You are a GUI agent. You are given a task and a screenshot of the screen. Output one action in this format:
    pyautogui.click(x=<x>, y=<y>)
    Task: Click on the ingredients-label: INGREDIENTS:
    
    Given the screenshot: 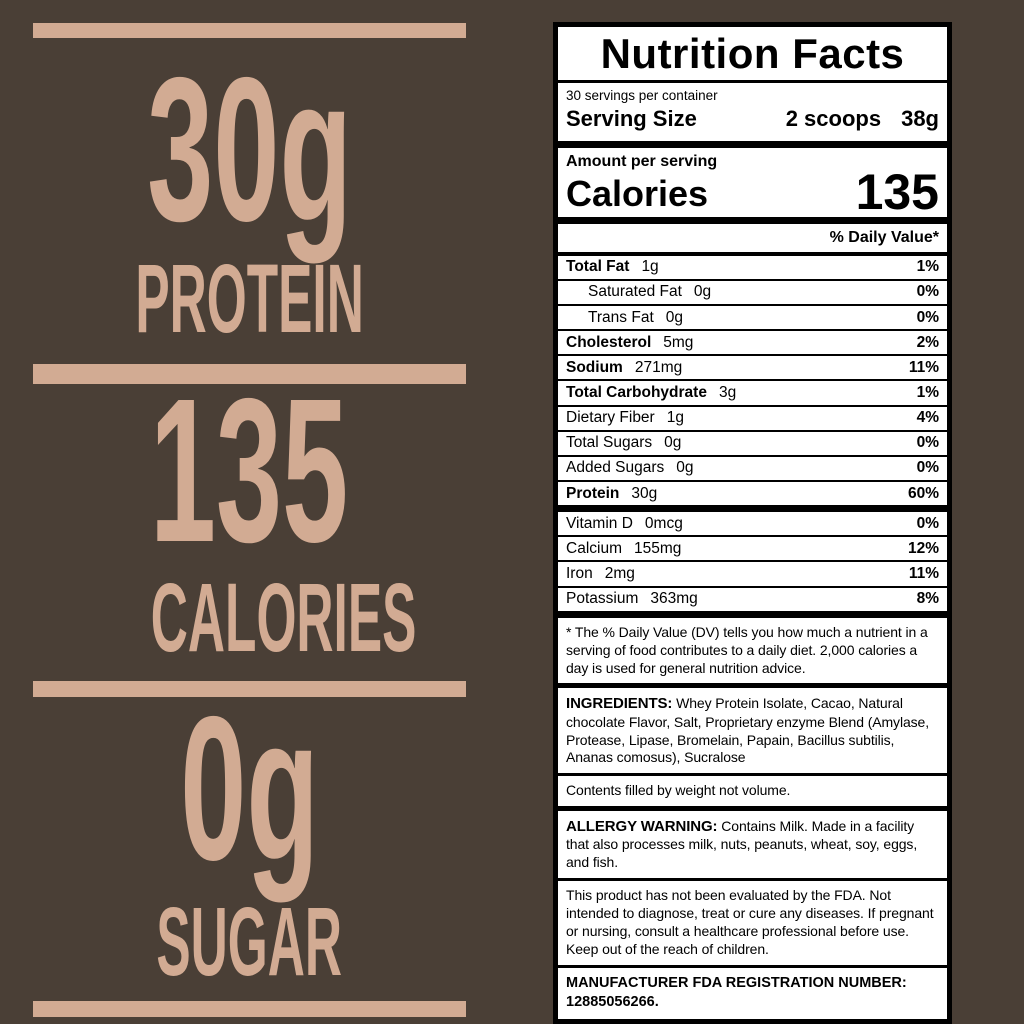 What is the action you would take?
    pyautogui.click(x=619, y=704)
    